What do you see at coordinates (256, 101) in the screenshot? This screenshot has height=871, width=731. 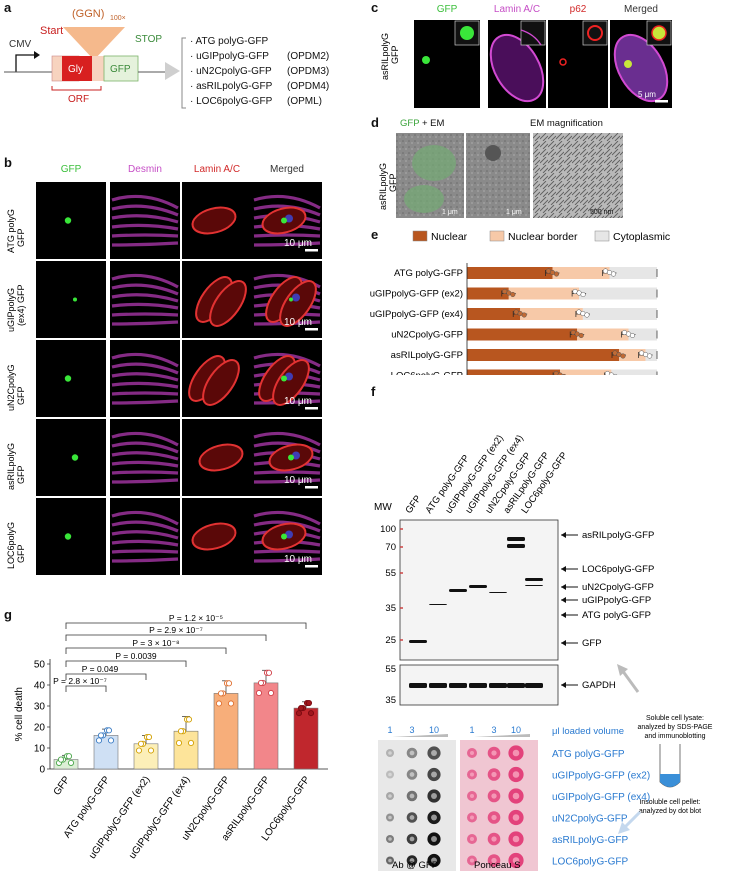 I see `construct-item: · LOC6polyG-GFP (OPML)` at bounding box center [256, 101].